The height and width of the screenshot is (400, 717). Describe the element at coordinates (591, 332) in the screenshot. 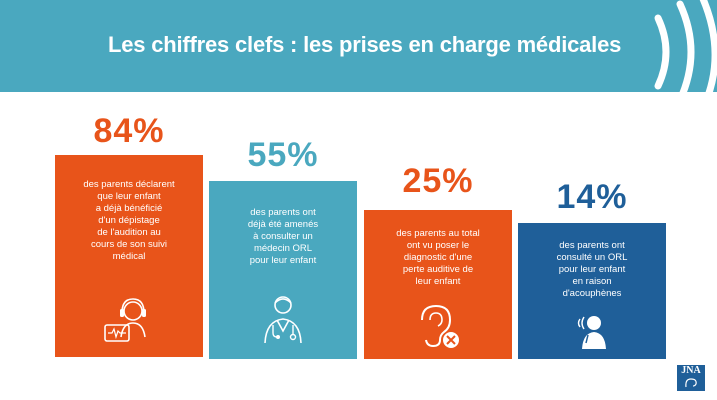

I see `tinnitus-icon` at that location.